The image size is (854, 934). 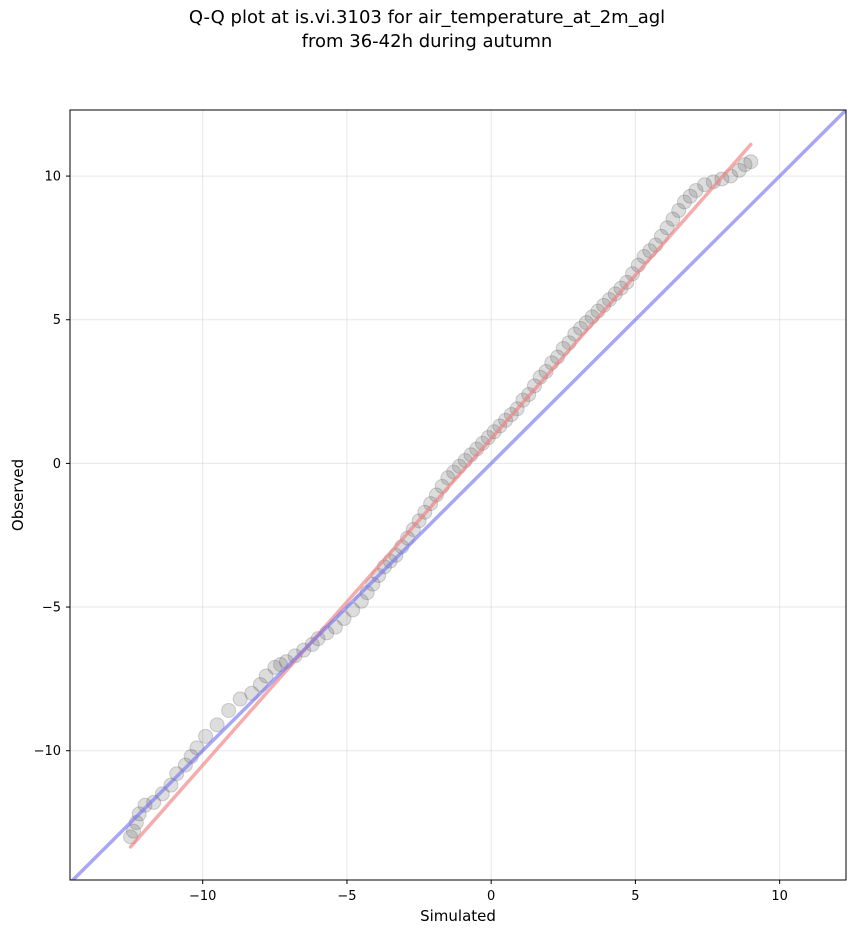 I want to click on x-tick-label: −5, so click(x=346, y=896).